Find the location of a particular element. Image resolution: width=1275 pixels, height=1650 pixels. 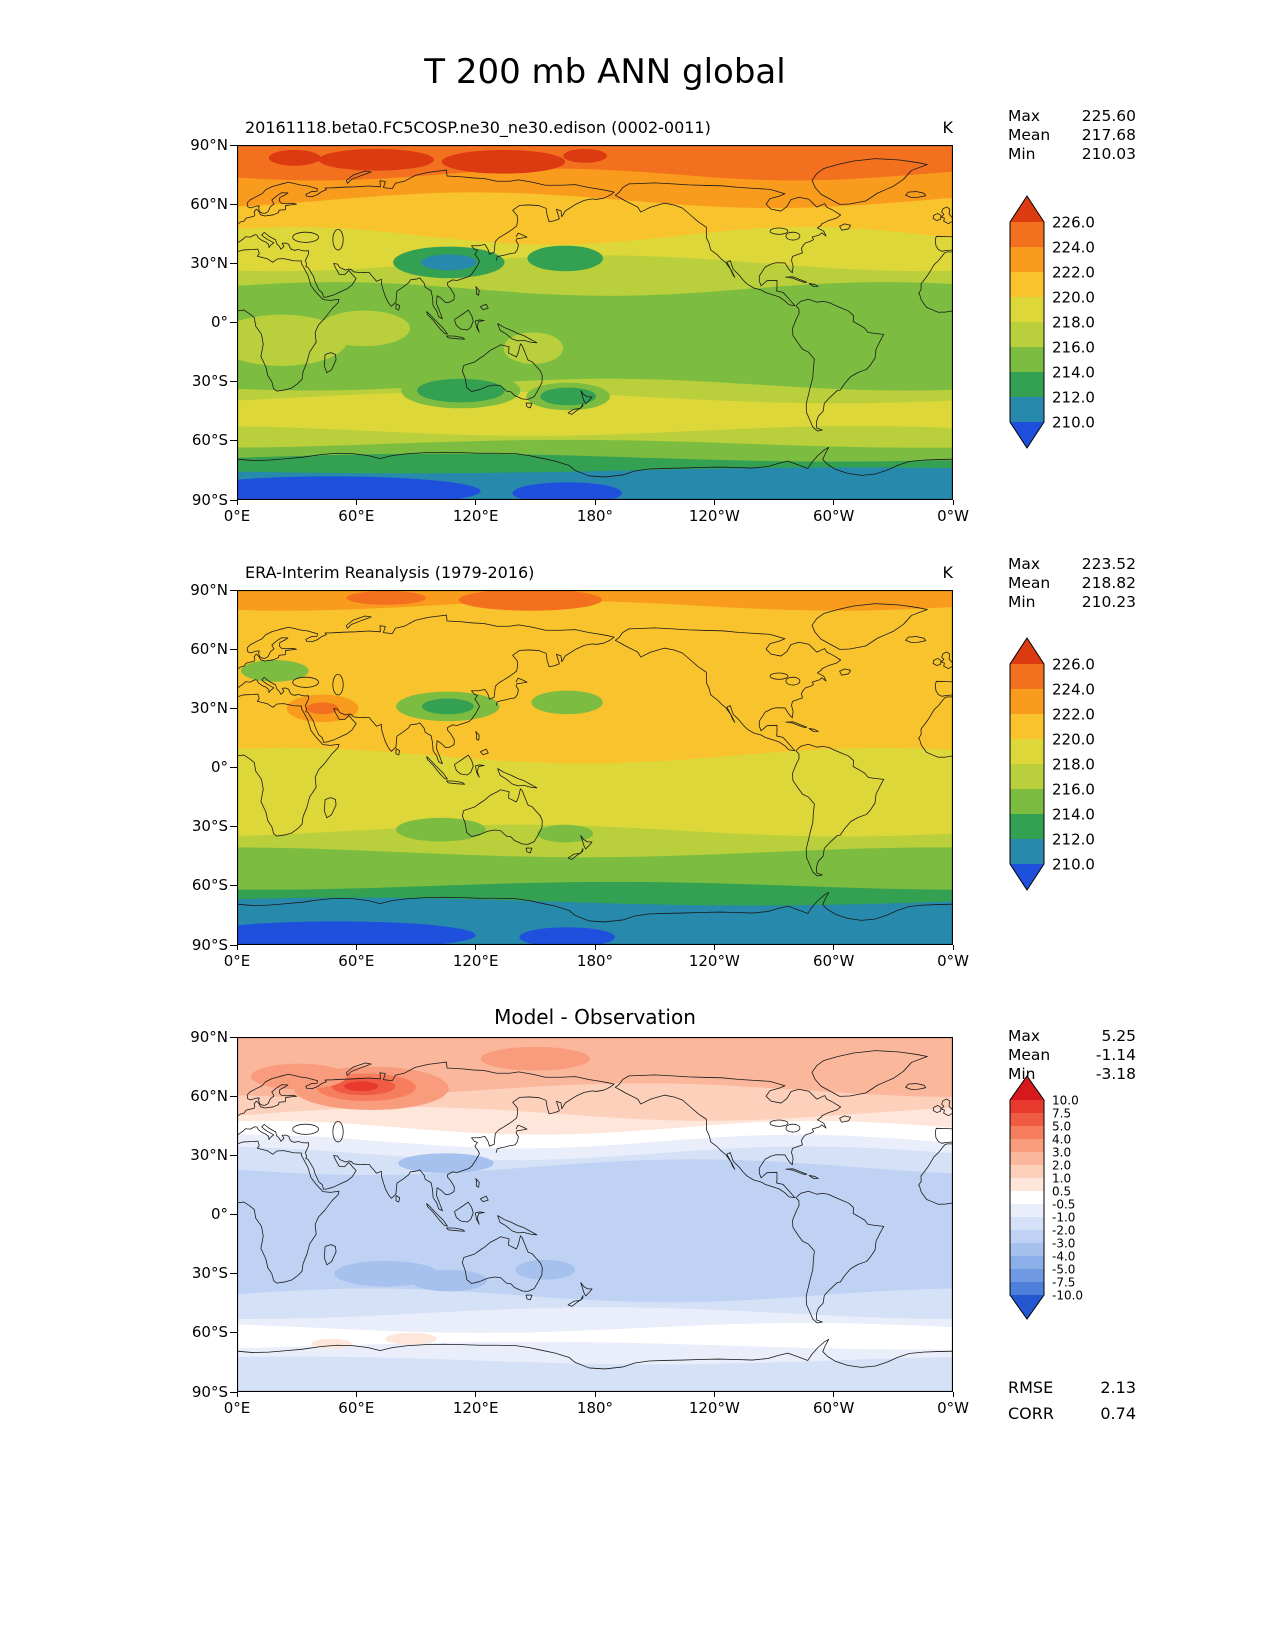

colorbar-tick-label: 218.0 is located at coordinates (1073, 322).